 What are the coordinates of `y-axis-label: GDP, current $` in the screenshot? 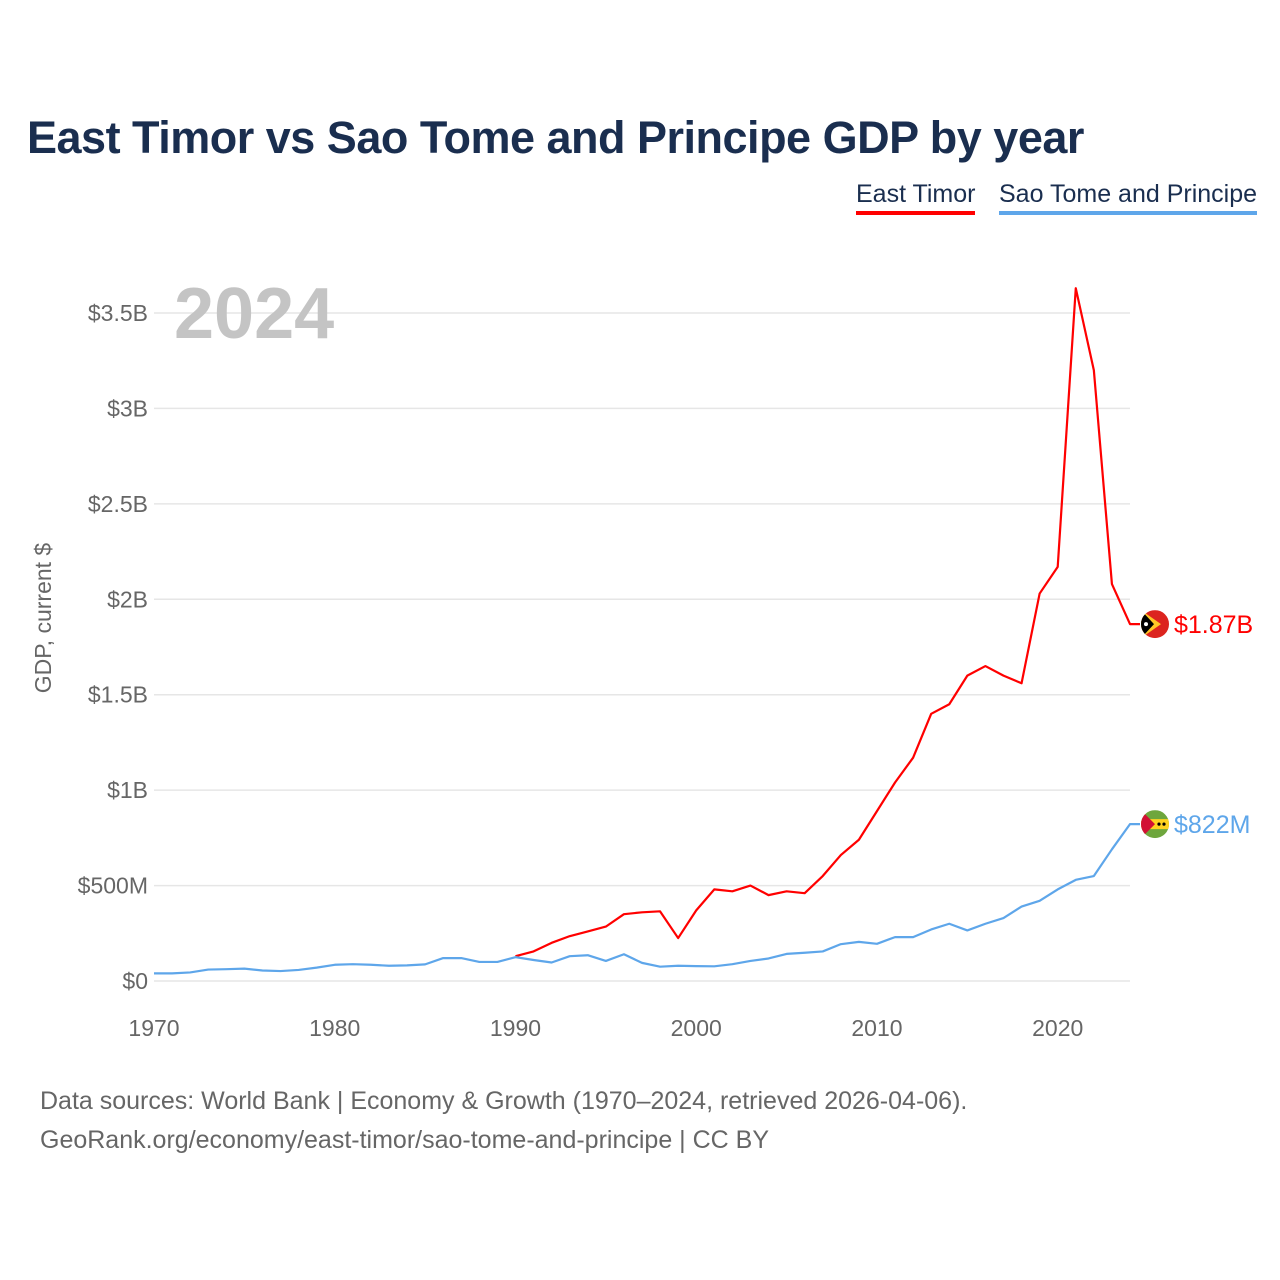 It's located at (43, 618).